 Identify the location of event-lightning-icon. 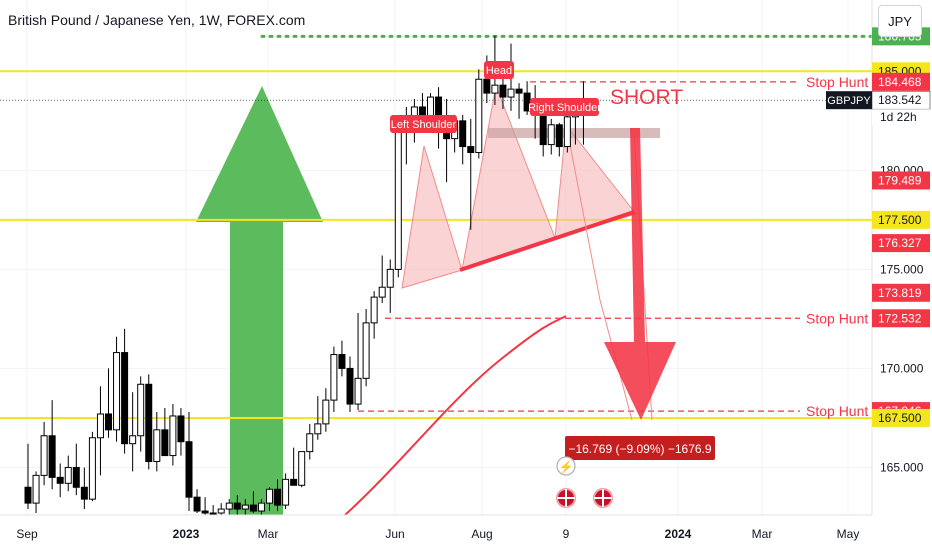
(566, 466).